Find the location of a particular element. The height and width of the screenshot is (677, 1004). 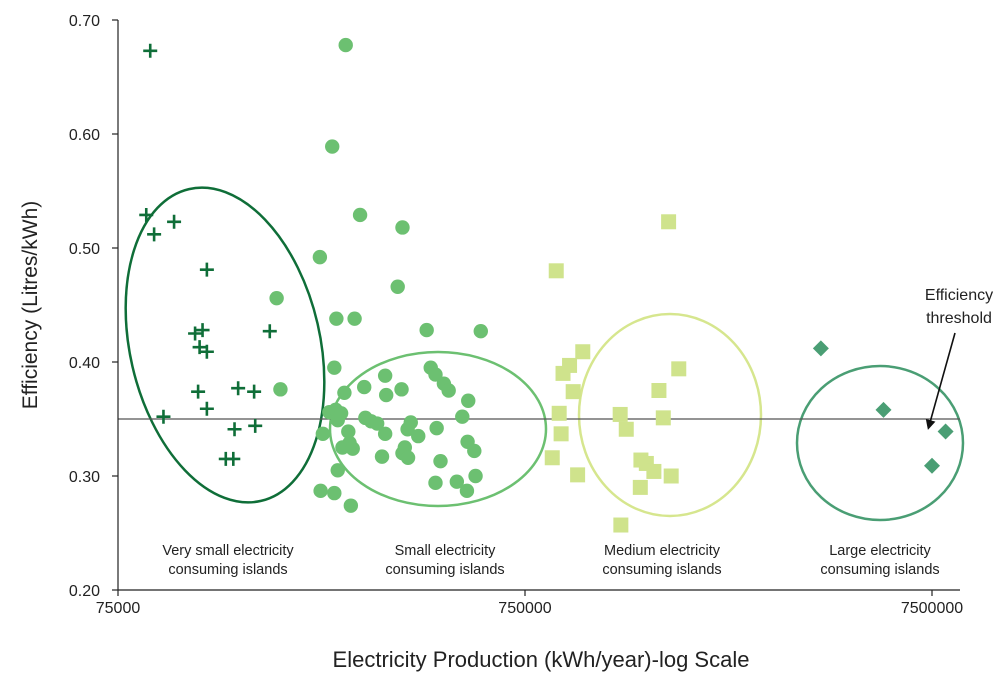

group-label-line1: Medium electricity is located at coordinates (662, 551).